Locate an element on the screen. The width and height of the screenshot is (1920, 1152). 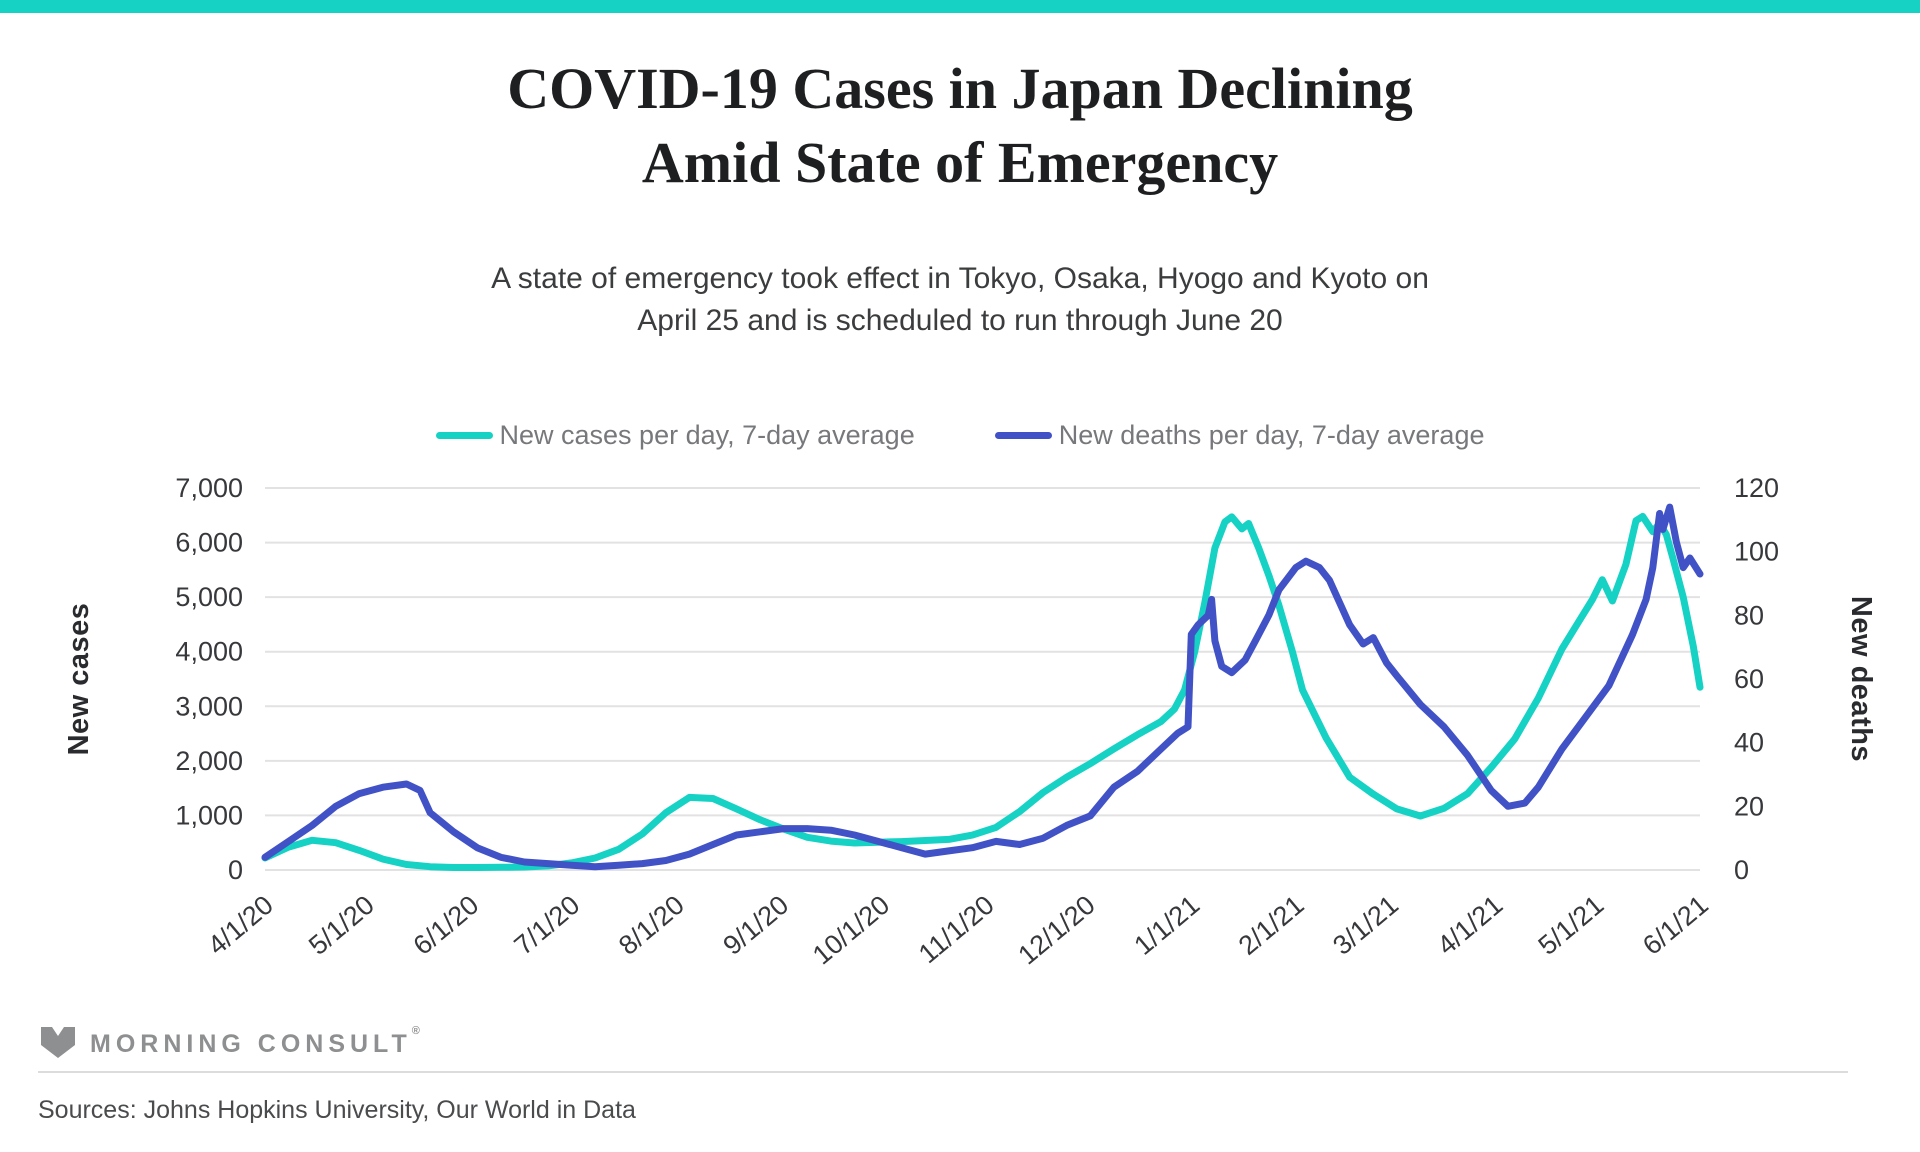
brand-name: MORNING CONSULT is located at coordinates (251, 1044).